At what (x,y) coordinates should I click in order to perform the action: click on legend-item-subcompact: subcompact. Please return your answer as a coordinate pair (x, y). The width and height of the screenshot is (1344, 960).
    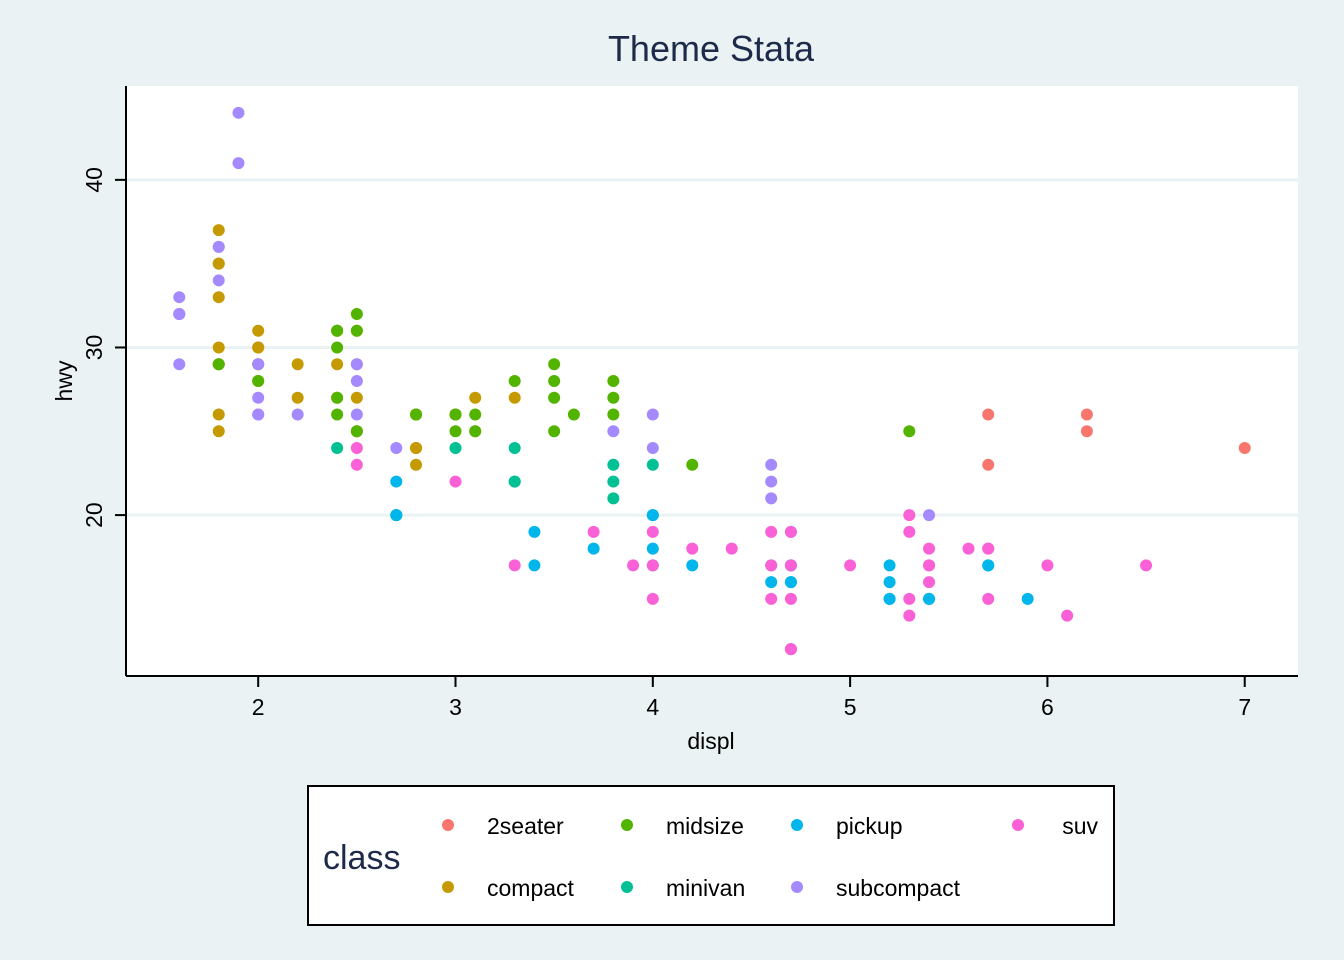
    Looking at the image, I should click on (876, 888).